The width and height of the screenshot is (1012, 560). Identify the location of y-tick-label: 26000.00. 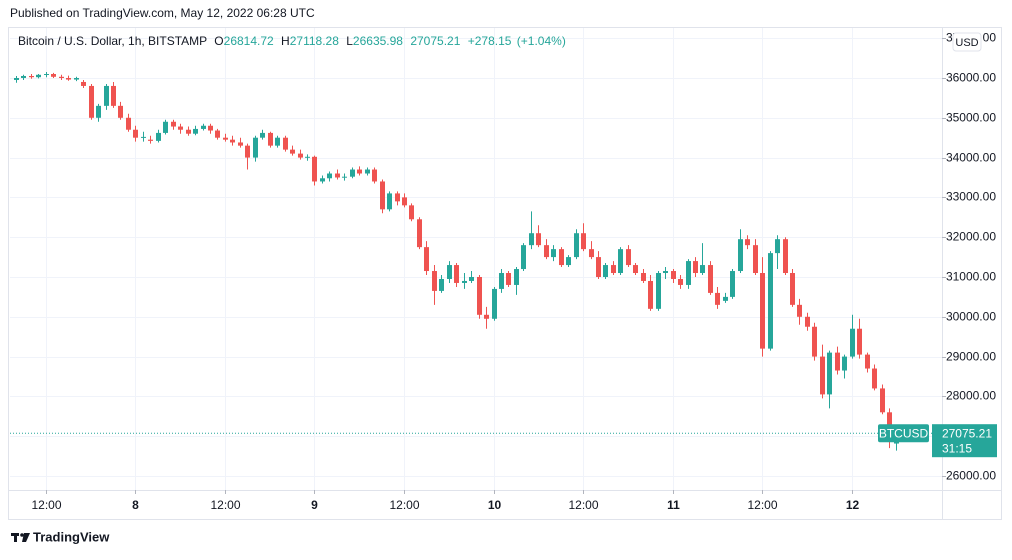
(971, 476).